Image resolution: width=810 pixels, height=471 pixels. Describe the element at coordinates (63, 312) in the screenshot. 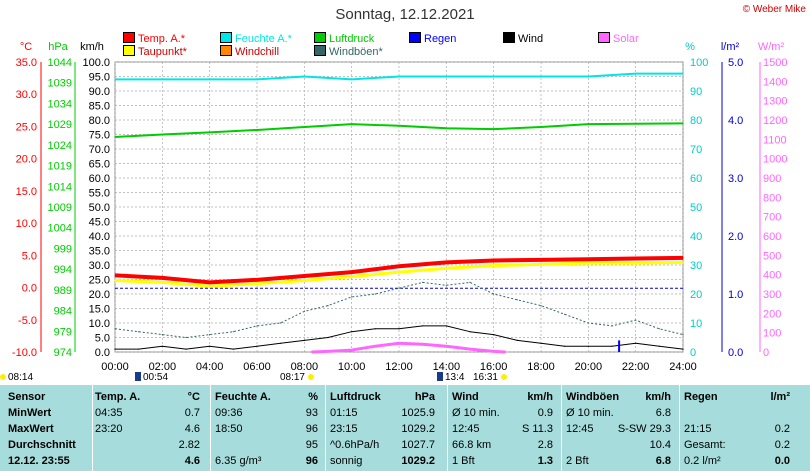

I see `tick-pressure: 984` at that location.